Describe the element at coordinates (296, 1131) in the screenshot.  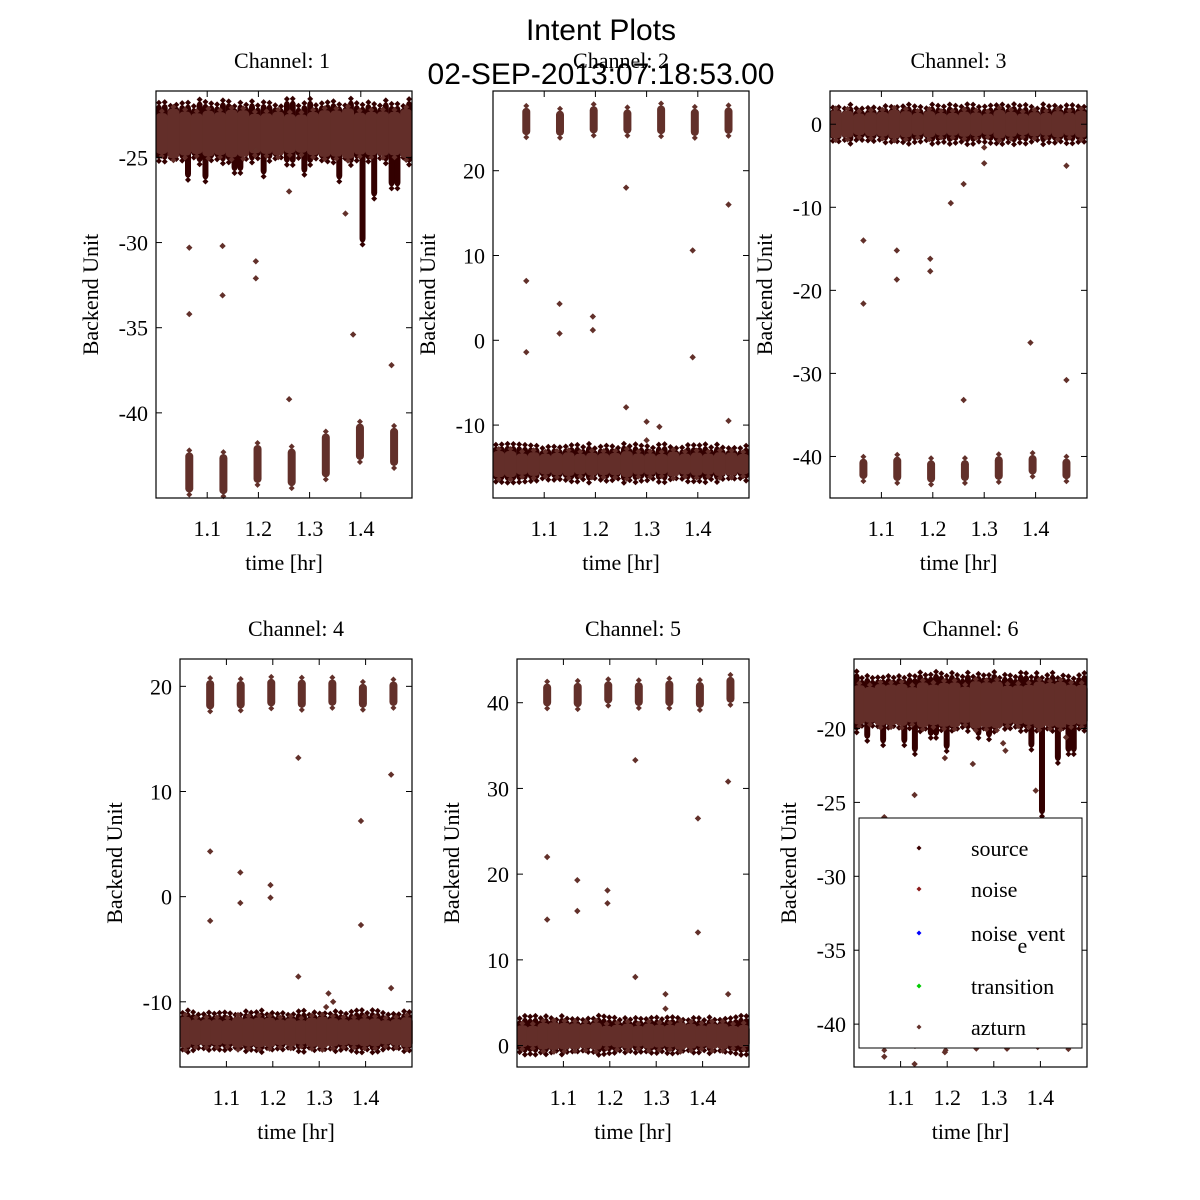
I see `x-axis-label: time [hr]` at that location.